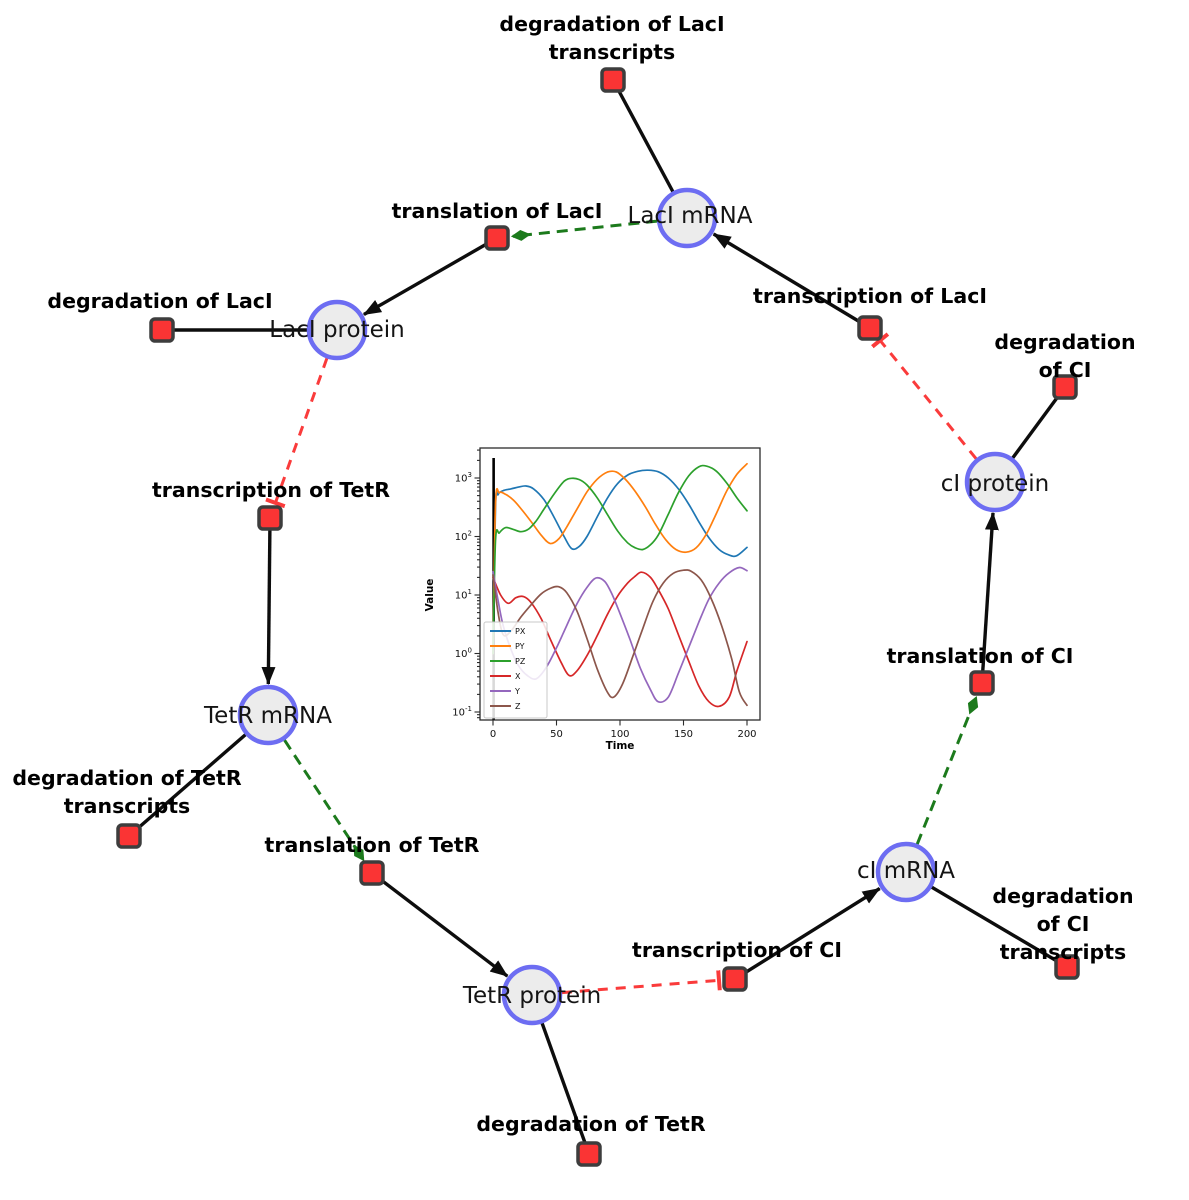 The width and height of the screenshot is (1189, 1200). I want to click on chart-y-tick-label: 10¹, so click(463, 595).